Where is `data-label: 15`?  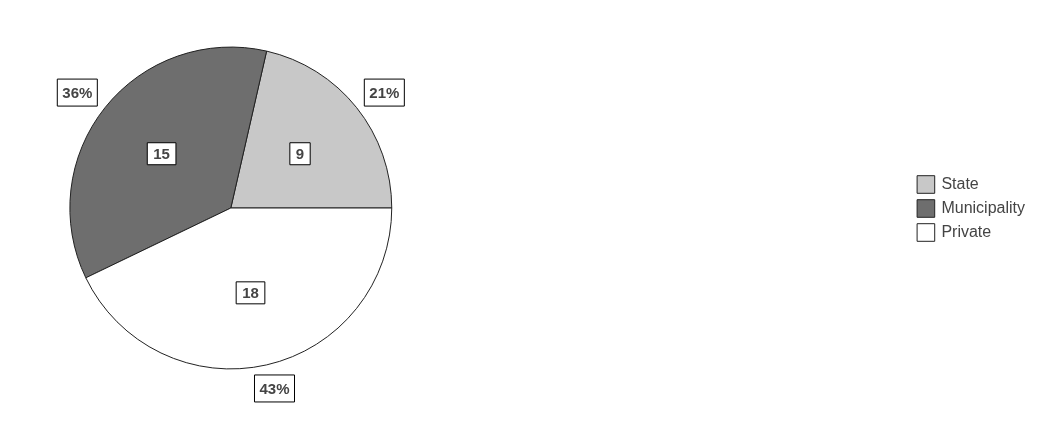 data-label: 15 is located at coordinates (161, 153).